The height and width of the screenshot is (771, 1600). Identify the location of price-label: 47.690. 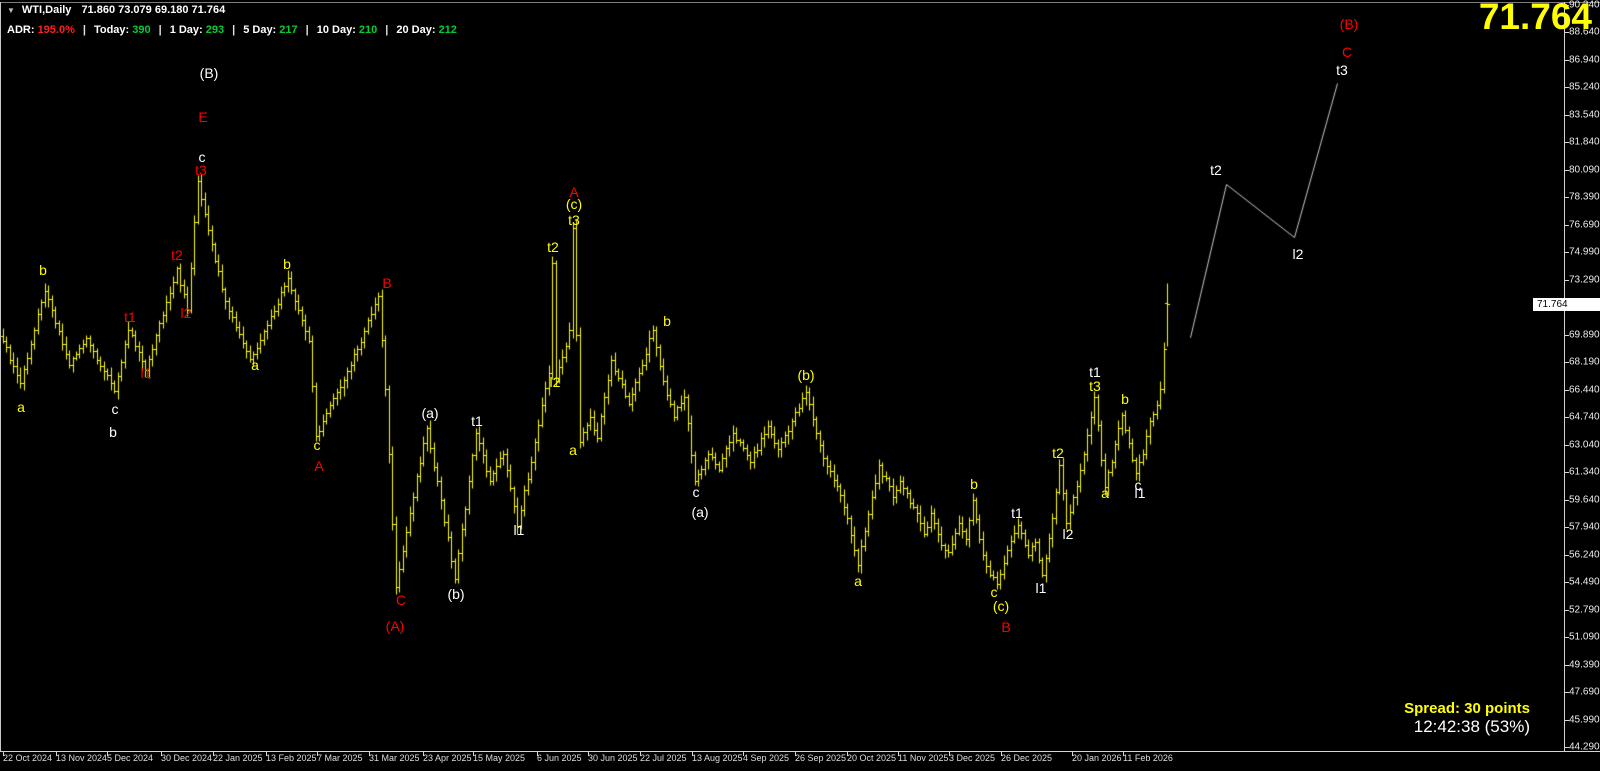
(1584, 692).